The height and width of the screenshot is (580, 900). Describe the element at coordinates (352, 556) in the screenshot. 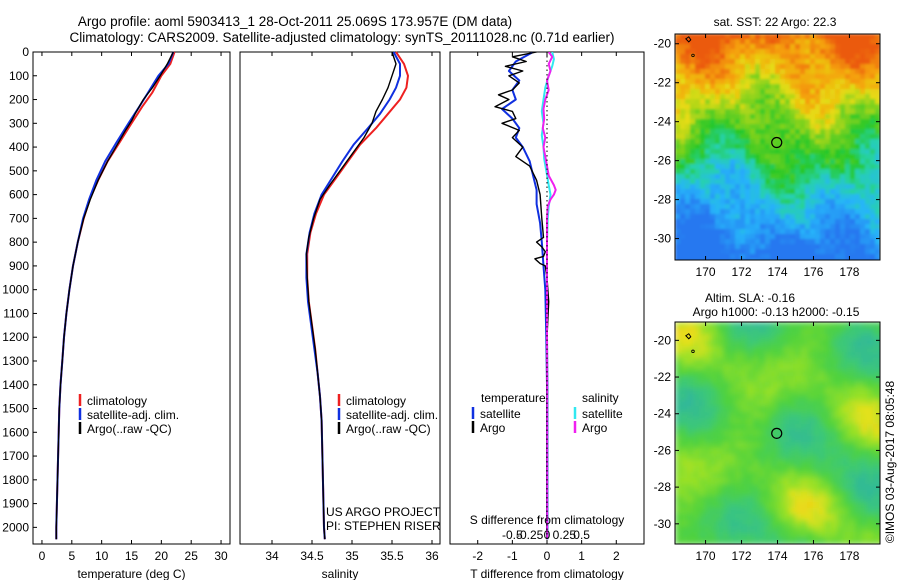

I see `x-tick-label: 35` at that location.